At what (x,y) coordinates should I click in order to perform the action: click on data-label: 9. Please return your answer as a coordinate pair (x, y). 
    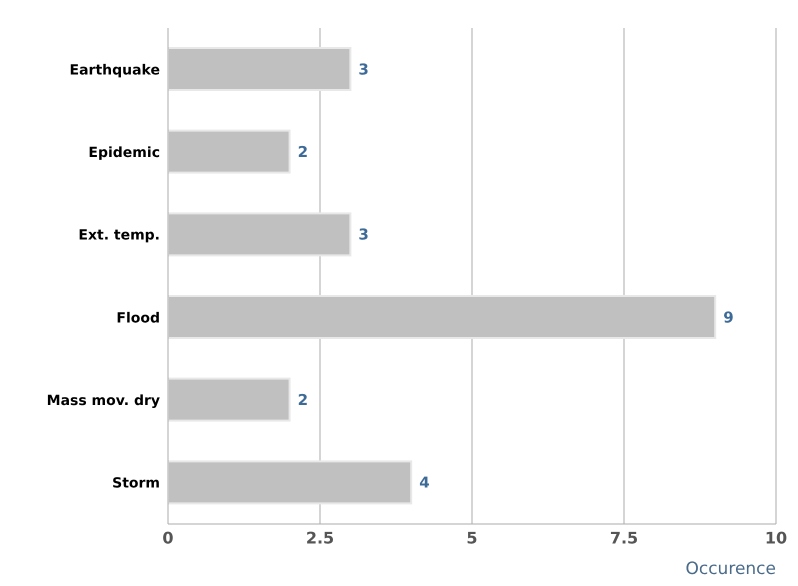
    Looking at the image, I should click on (728, 317).